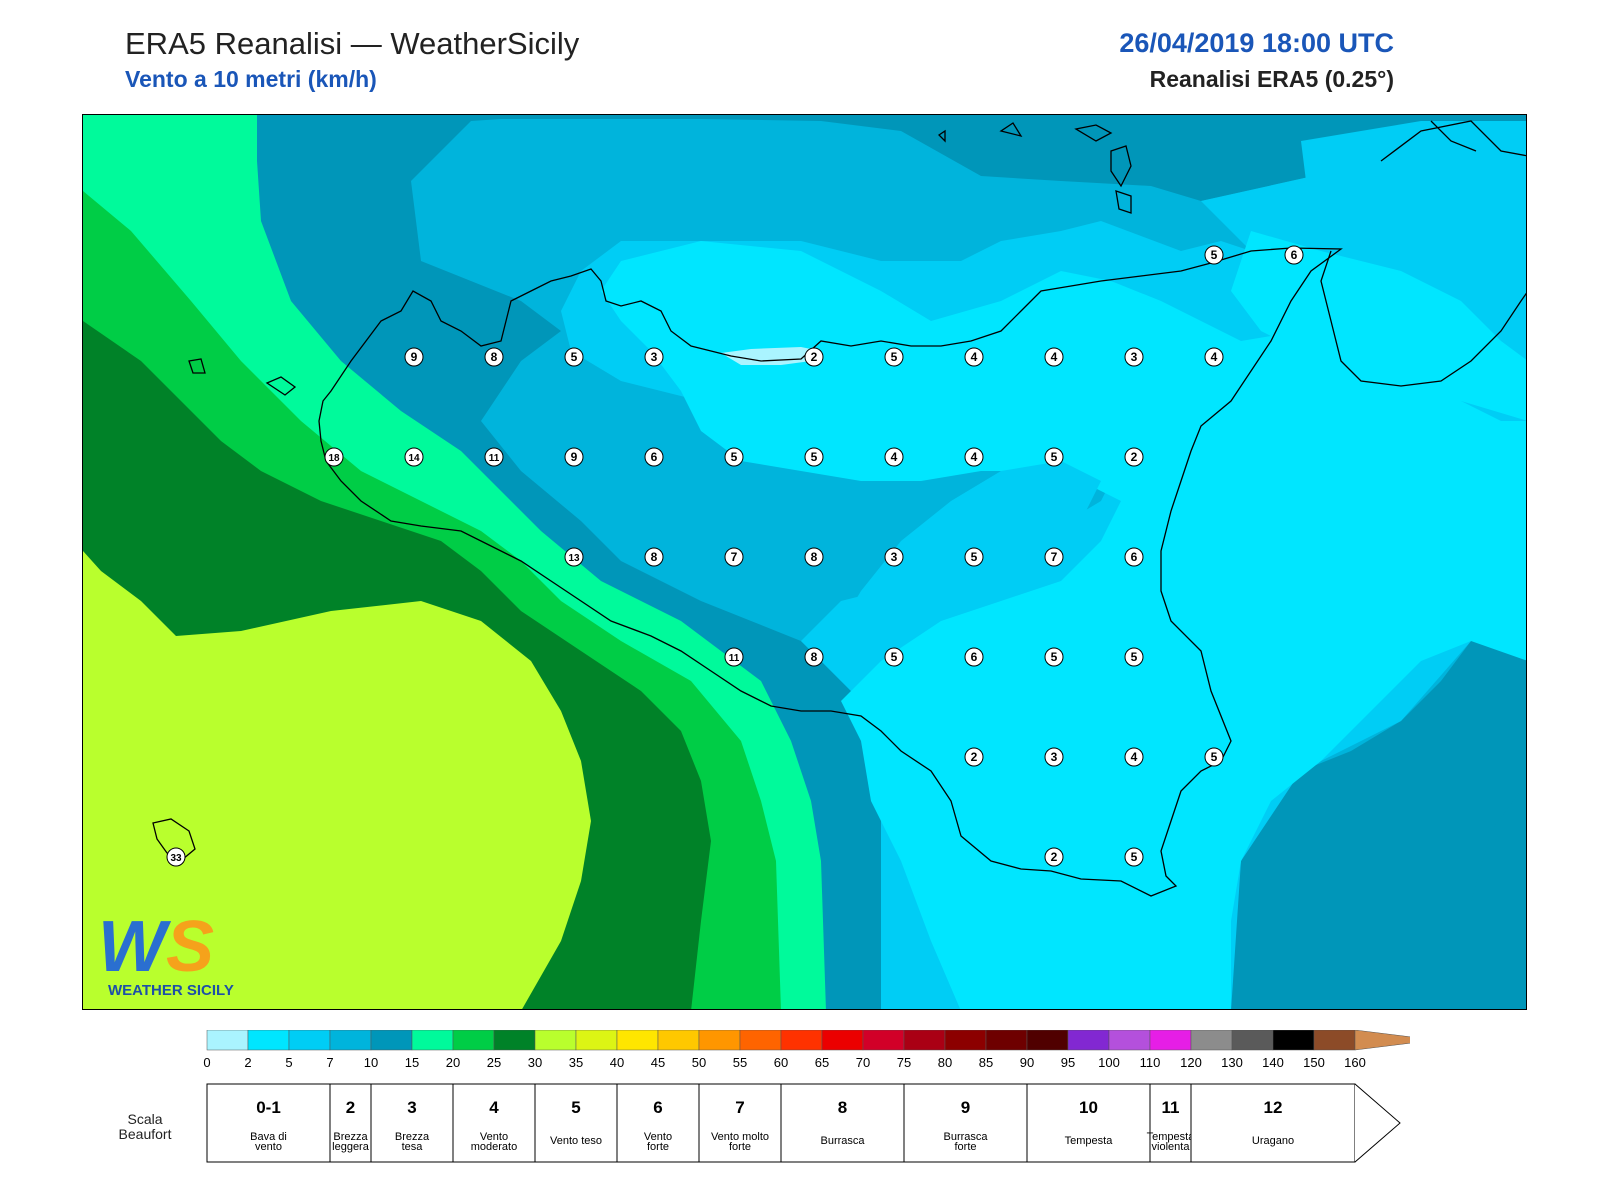  Describe the element at coordinates (414, 457) in the screenshot. I see `station-marker: 14` at that location.